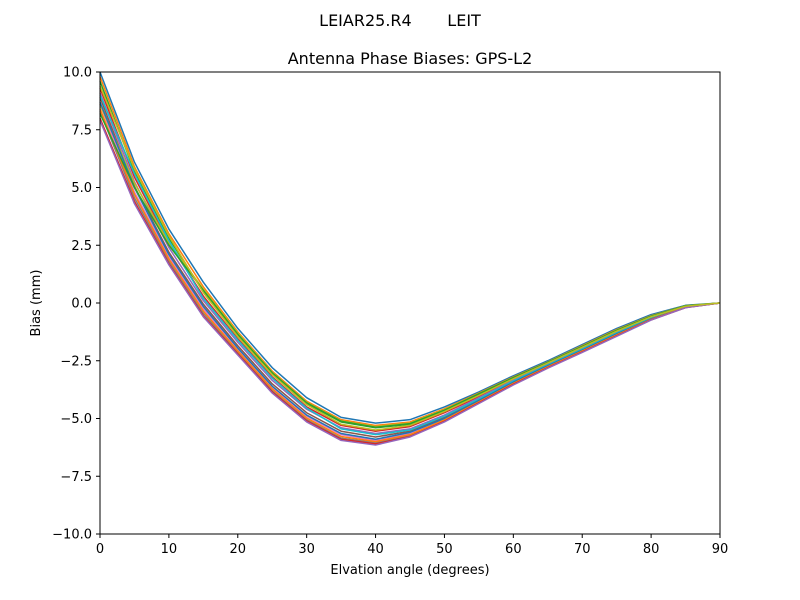 This screenshot has height=600, width=800. I want to click on x-tick-label: 60, so click(513, 549).